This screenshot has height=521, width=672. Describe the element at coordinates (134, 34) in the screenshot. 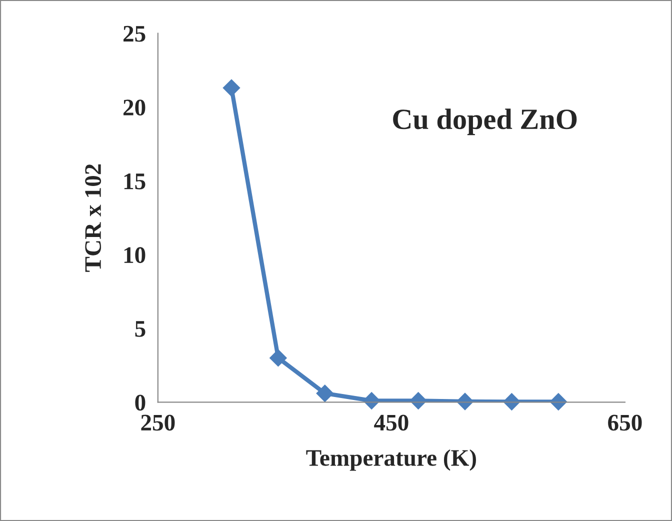

I see `y-tick-label: 25` at that location.